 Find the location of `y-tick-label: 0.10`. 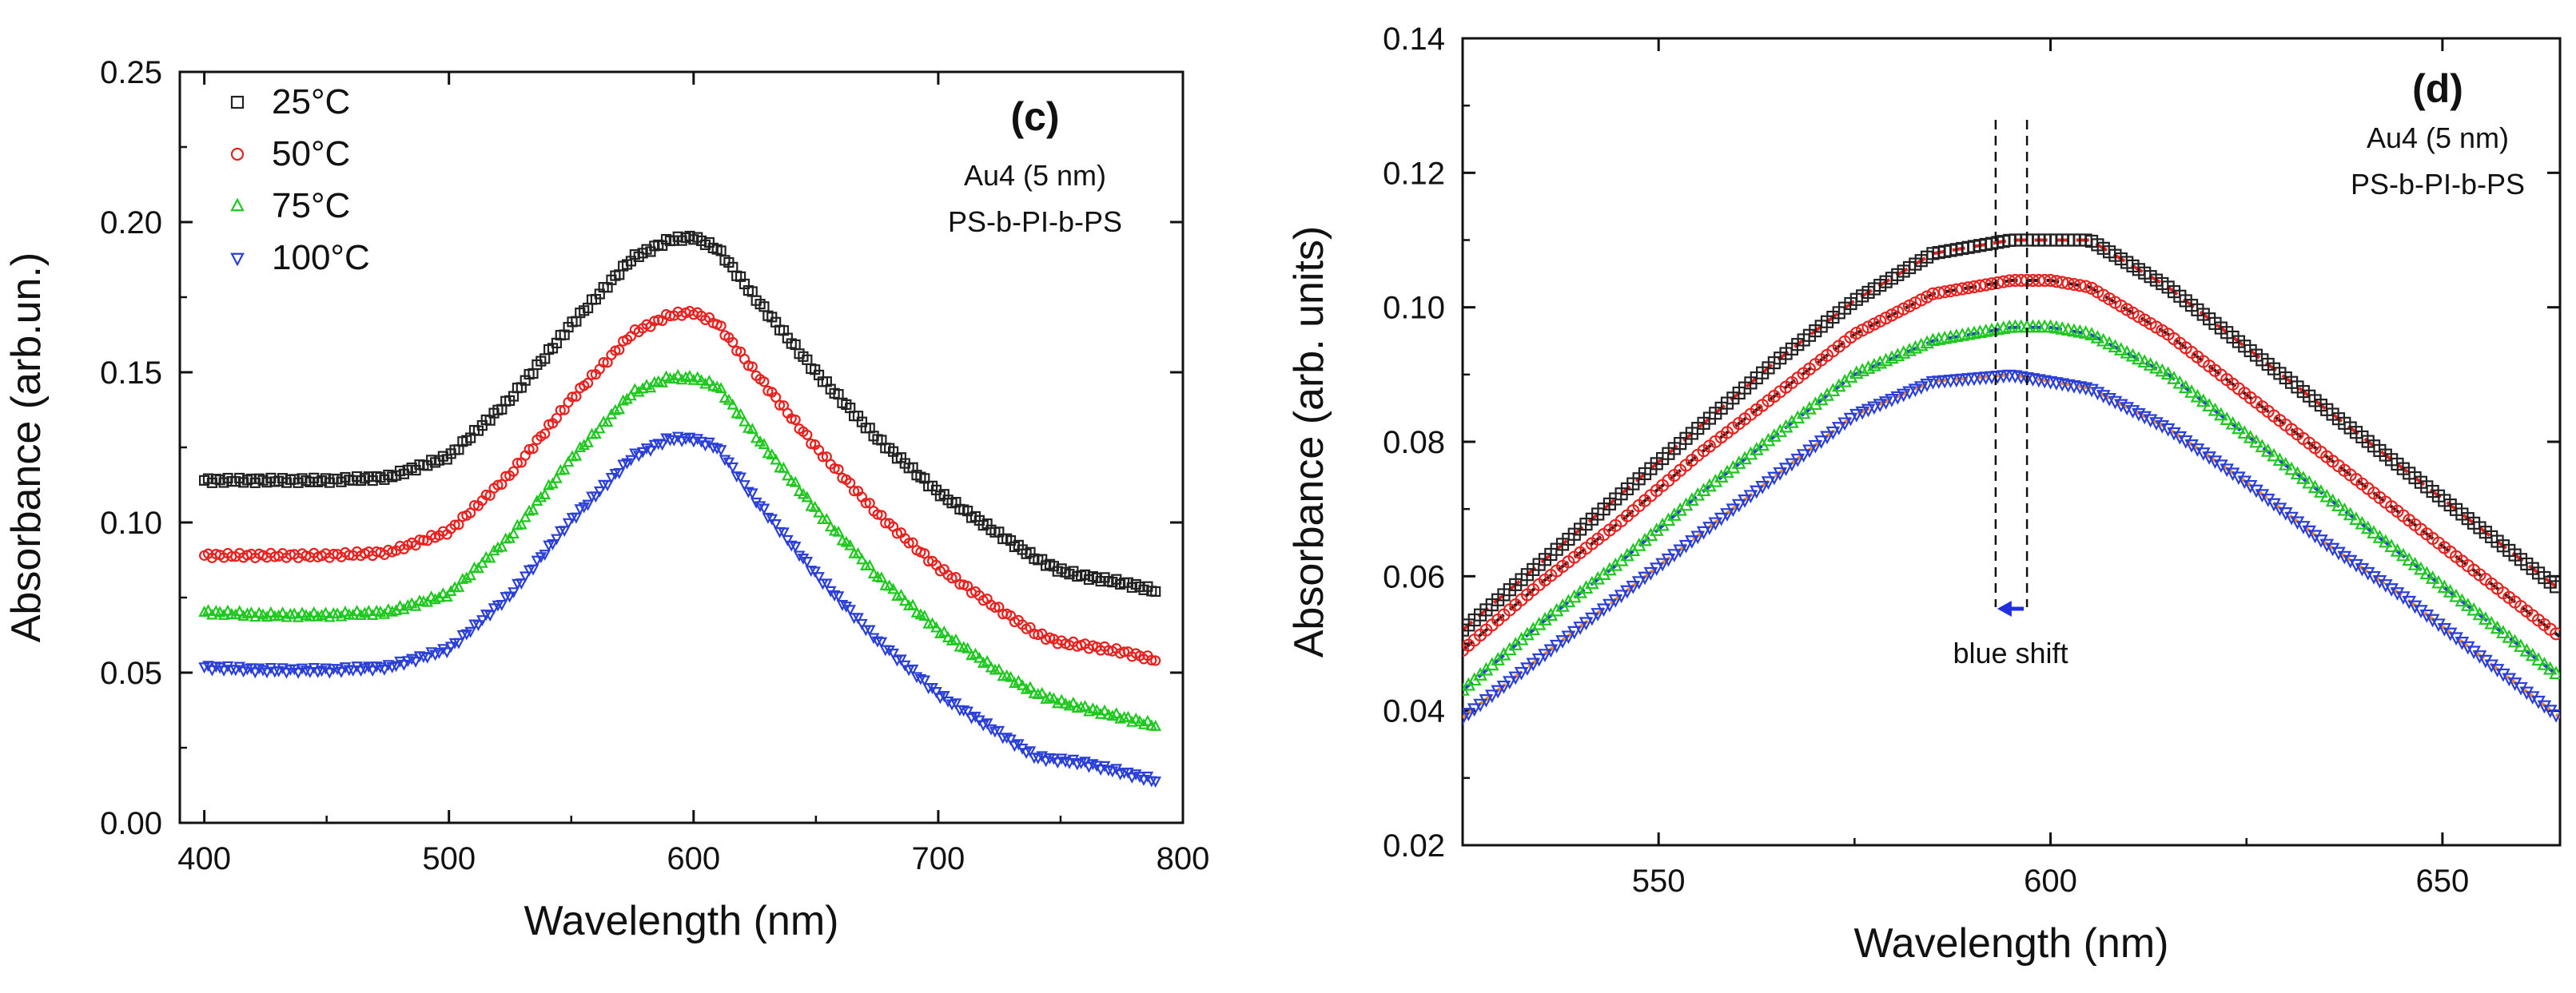

y-tick-label: 0.10 is located at coordinates (131, 523).